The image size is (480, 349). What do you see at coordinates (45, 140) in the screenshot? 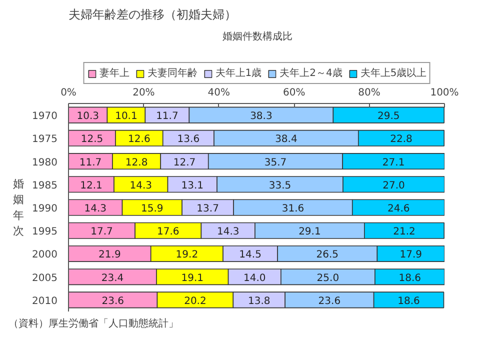
I see `y-tick-label: 1975` at bounding box center [45, 140].